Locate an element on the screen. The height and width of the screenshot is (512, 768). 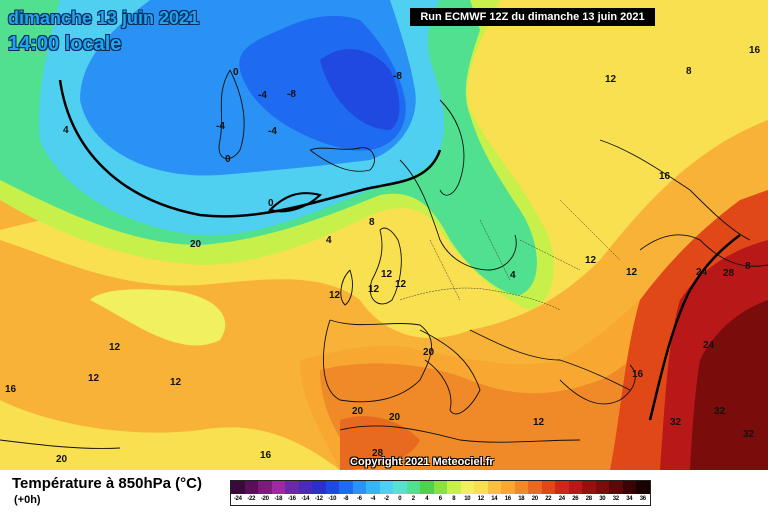
scale-tick-label: 20 is located at coordinates (535, 499).